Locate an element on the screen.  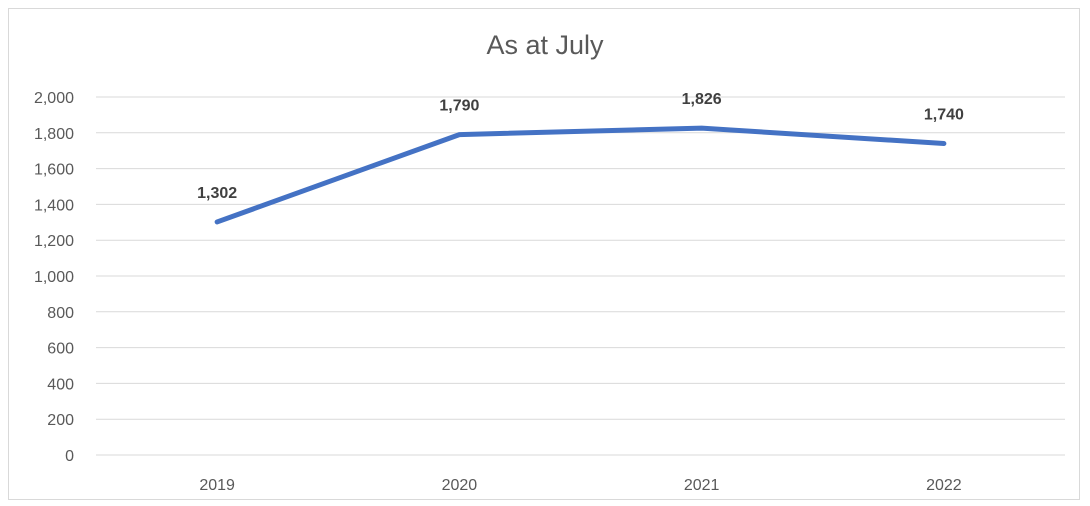
y-tick-label: 200 is located at coordinates (60, 420).